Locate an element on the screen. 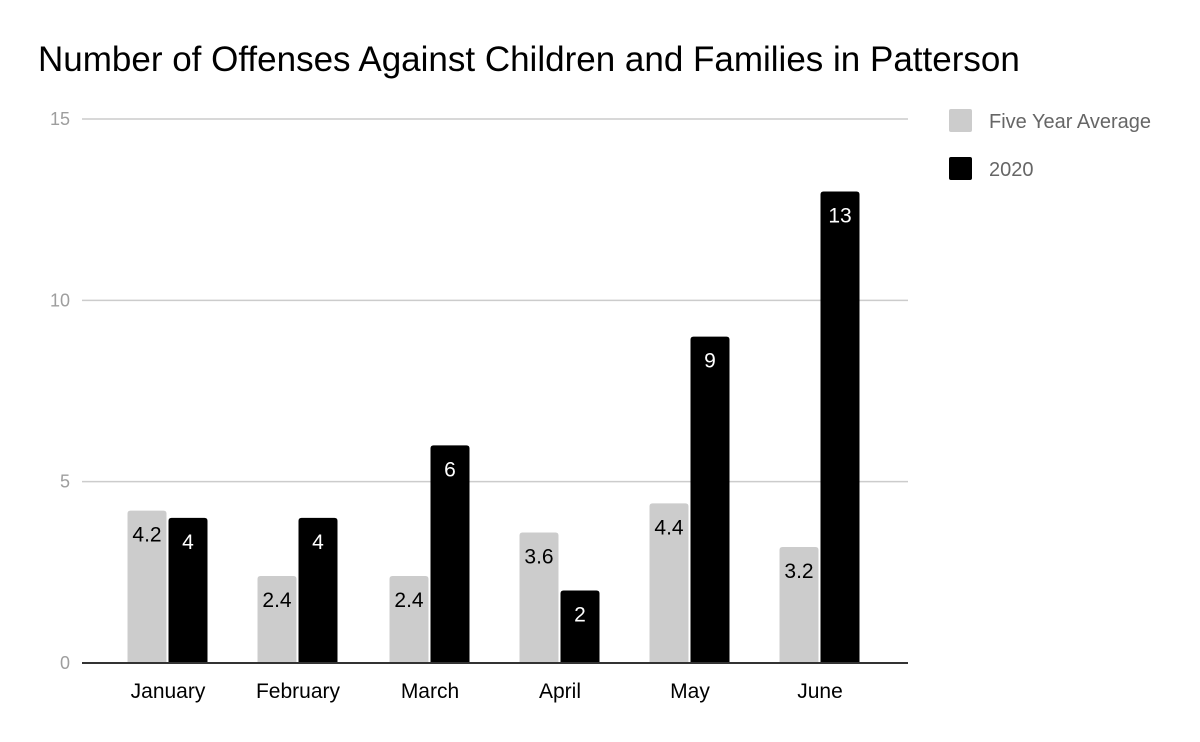 This screenshot has height=742, width=1200. bar-series-2020-may is located at coordinates (710, 499).